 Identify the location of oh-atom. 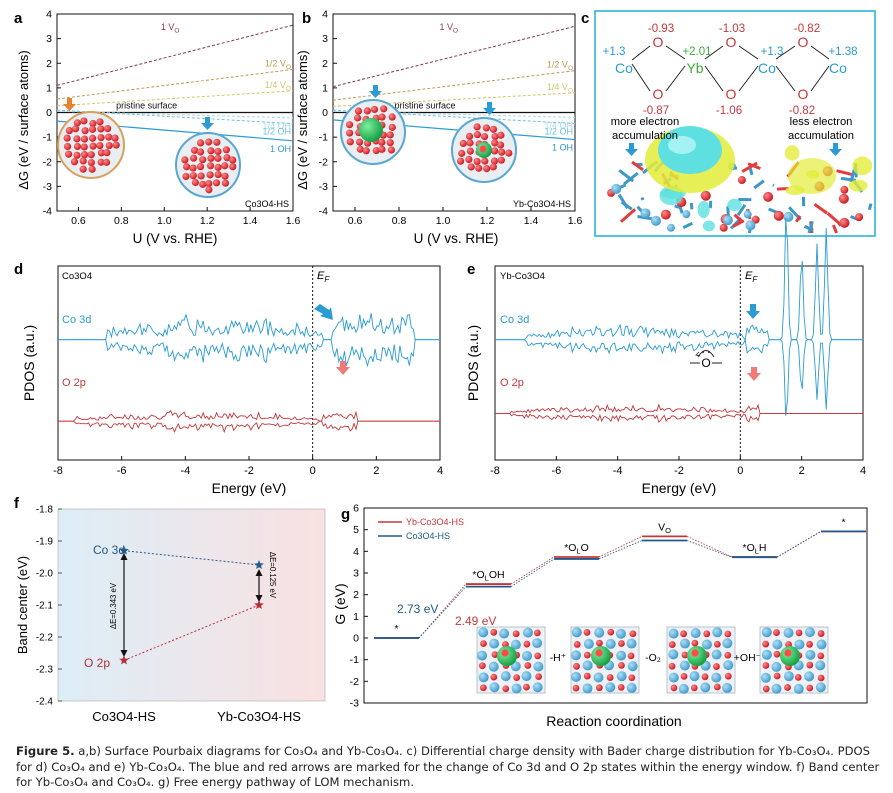
(483, 149).